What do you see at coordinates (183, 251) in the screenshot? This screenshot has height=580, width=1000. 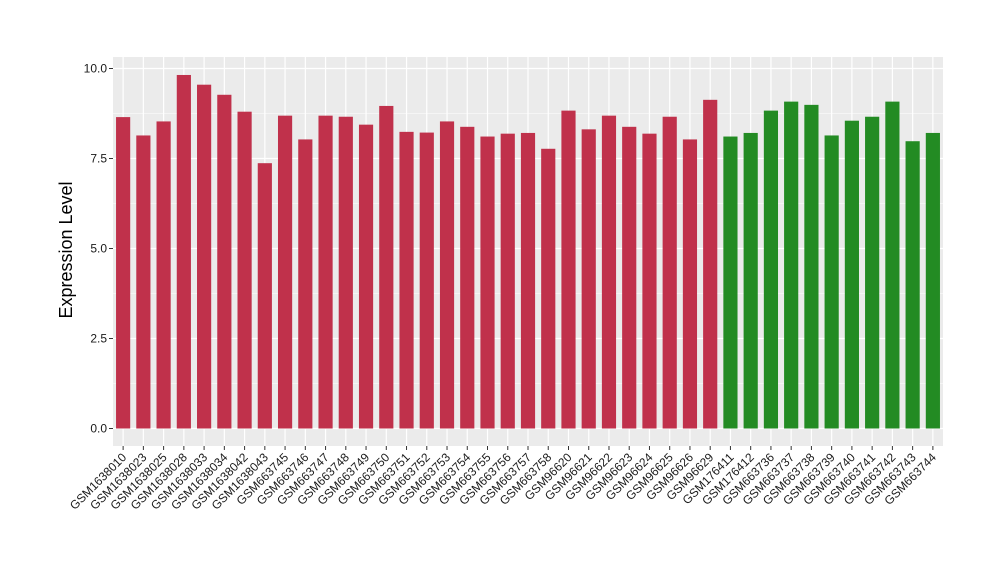 I see `bar-GSM1638028` at bounding box center [183, 251].